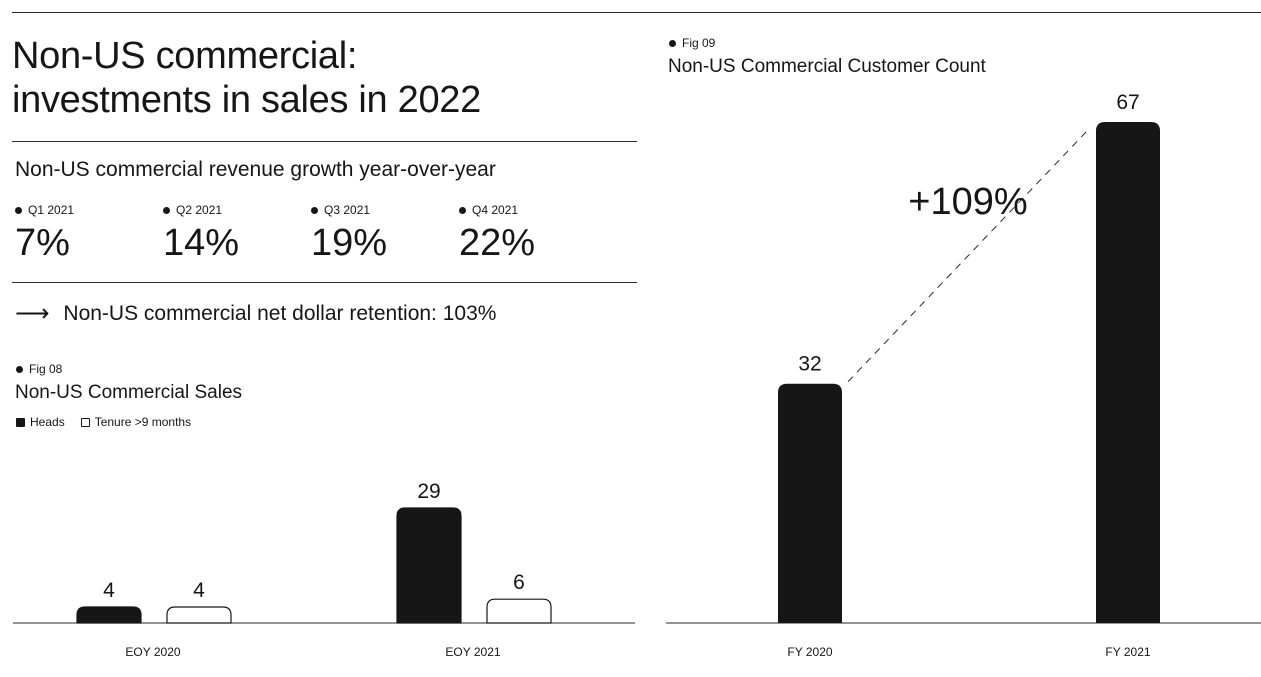  What do you see at coordinates (109, 615) in the screenshot?
I see `bar-heads-eoy-2020` at bounding box center [109, 615].